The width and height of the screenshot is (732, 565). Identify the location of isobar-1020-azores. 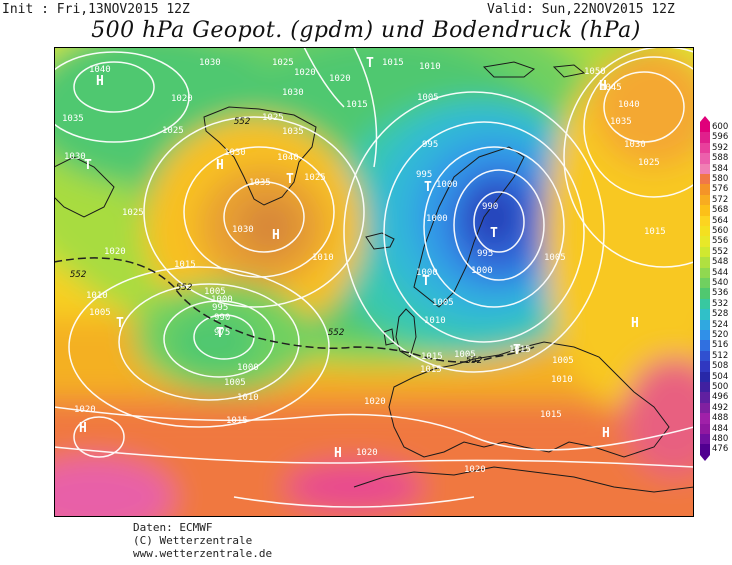
(99, 437).